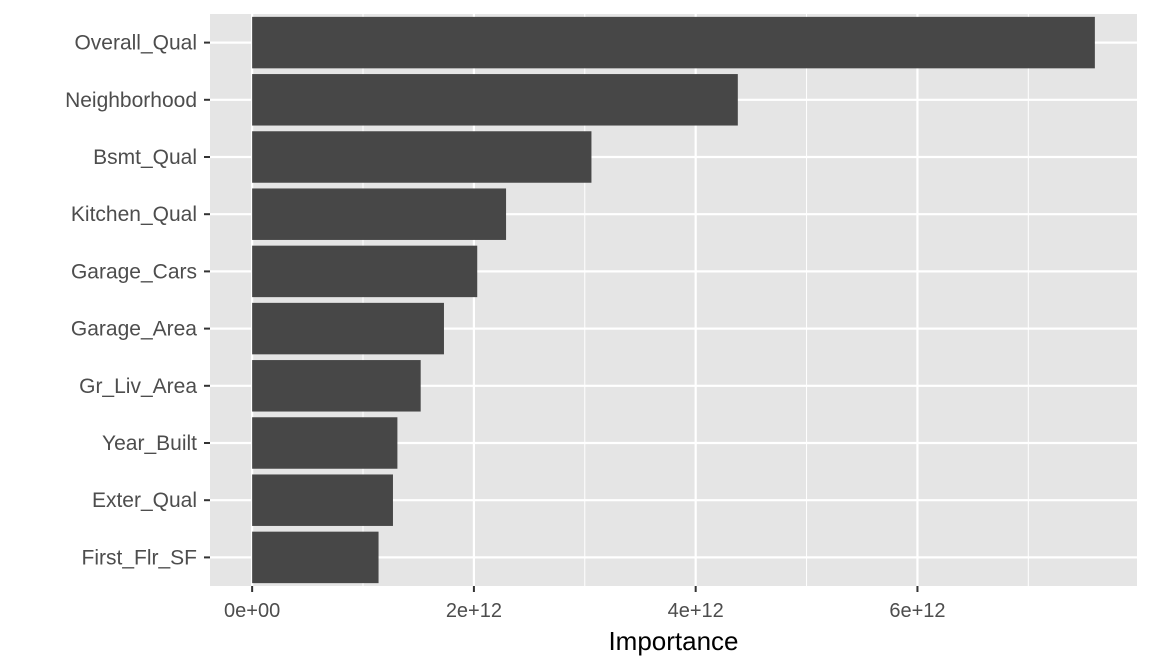  I want to click on x-axis: 0e+00 2e+12 4e+12 6e+12, so click(585, 604).